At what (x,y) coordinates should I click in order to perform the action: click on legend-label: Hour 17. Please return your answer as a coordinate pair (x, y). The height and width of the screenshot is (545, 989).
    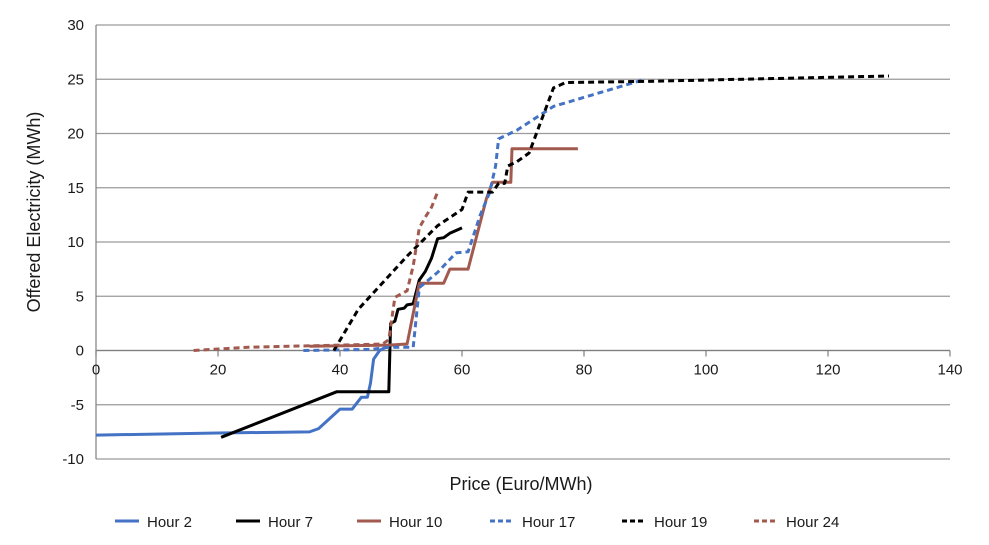
    Looking at the image, I should click on (548, 522).